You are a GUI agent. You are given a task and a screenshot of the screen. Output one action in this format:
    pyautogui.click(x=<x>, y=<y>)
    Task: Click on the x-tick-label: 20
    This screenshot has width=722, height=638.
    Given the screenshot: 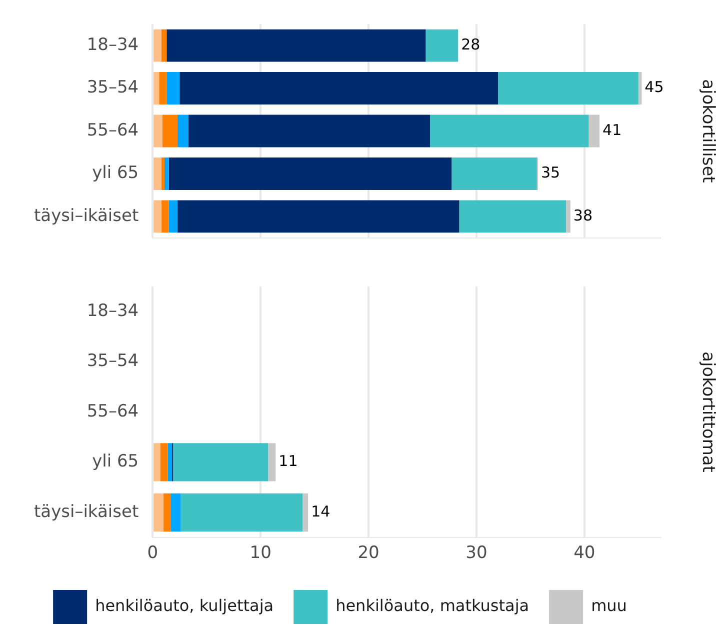 What is the action you would take?
    pyautogui.click(x=369, y=553)
    